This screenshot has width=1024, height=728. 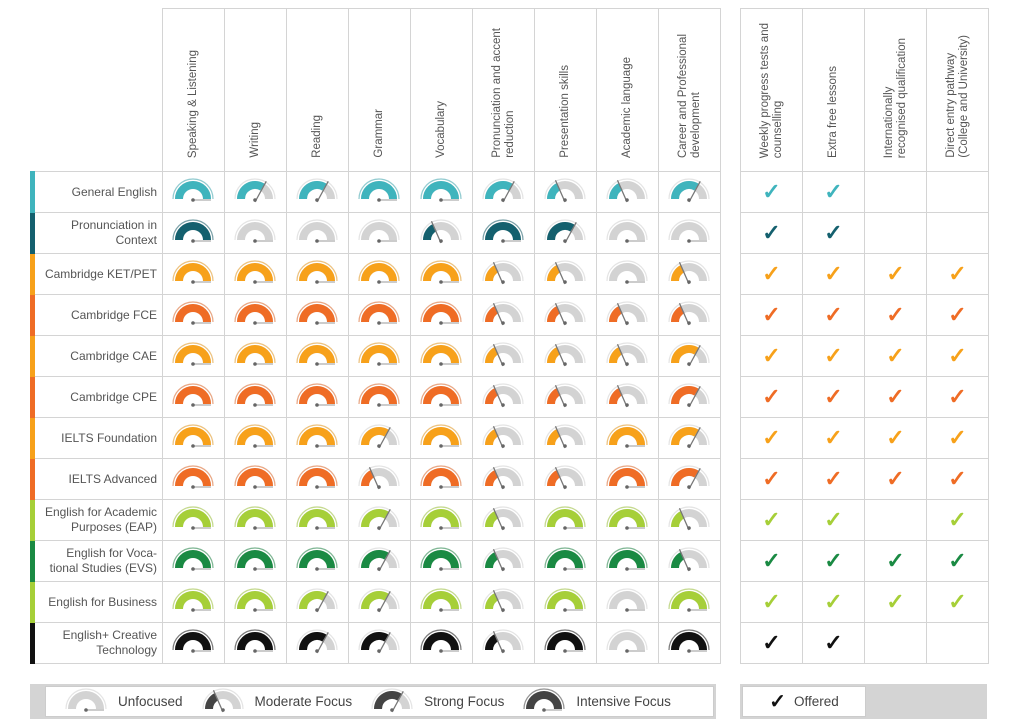 What do you see at coordinates (379, 90) in the screenshot?
I see `skill-header: Grammar` at bounding box center [379, 90].